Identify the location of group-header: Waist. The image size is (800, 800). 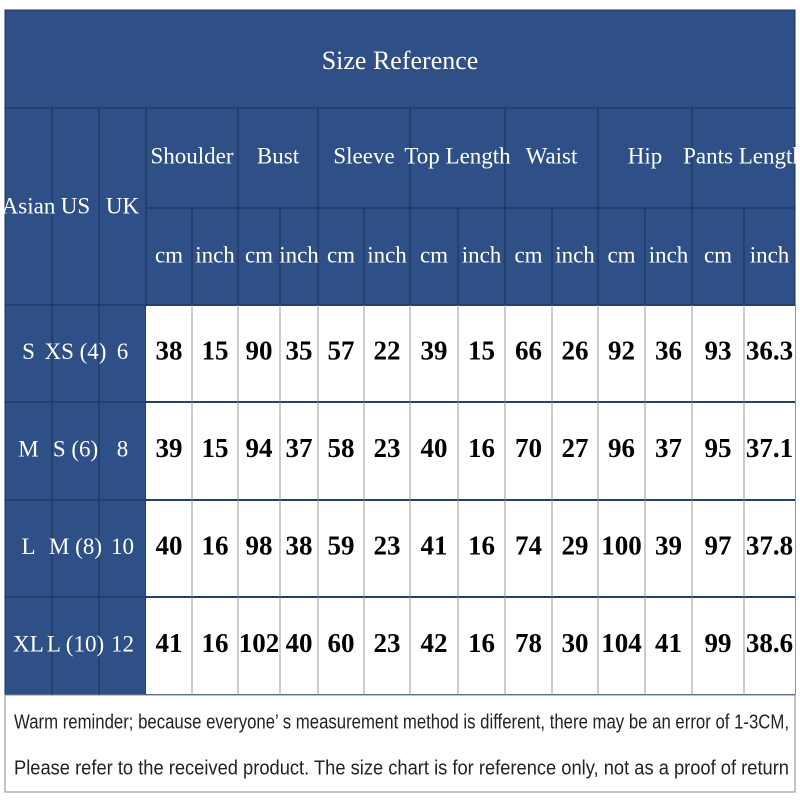
(552, 155).